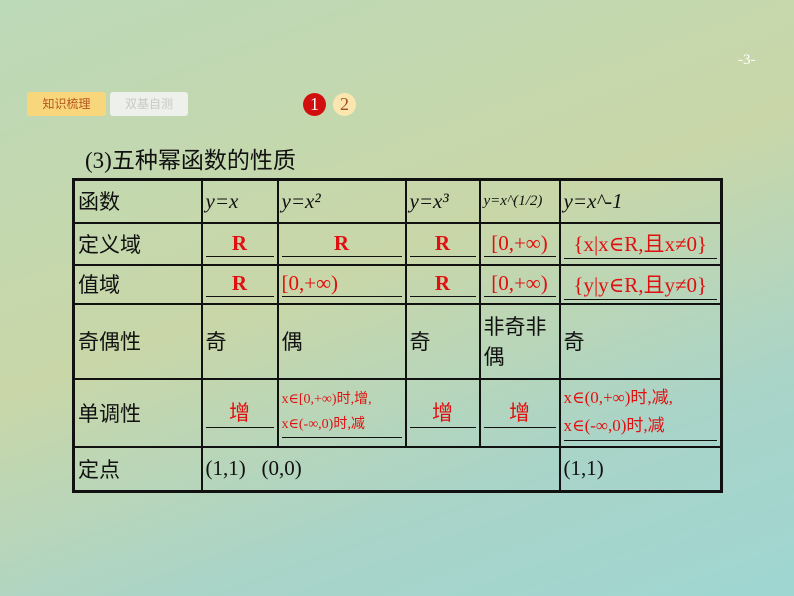 This screenshot has height=596, width=794. What do you see at coordinates (137, 201) in the screenshot?
I see `header-cell: 函数` at bounding box center [137, 201].